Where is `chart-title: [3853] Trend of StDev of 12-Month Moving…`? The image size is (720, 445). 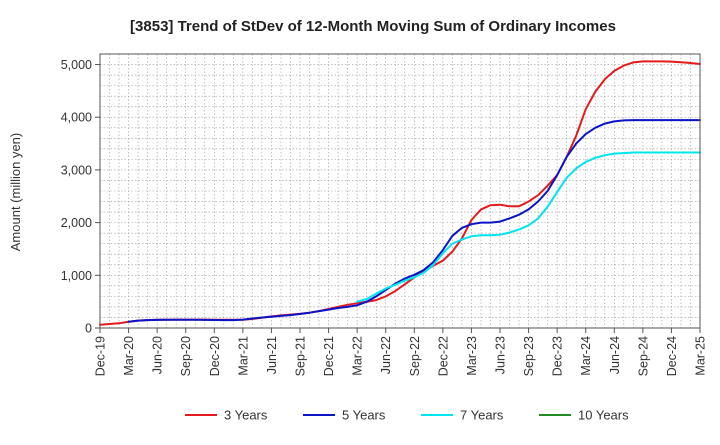
chart-title: [3853] Trend of StDev of 12-Month Moving… is located at coordinates (373, 26).